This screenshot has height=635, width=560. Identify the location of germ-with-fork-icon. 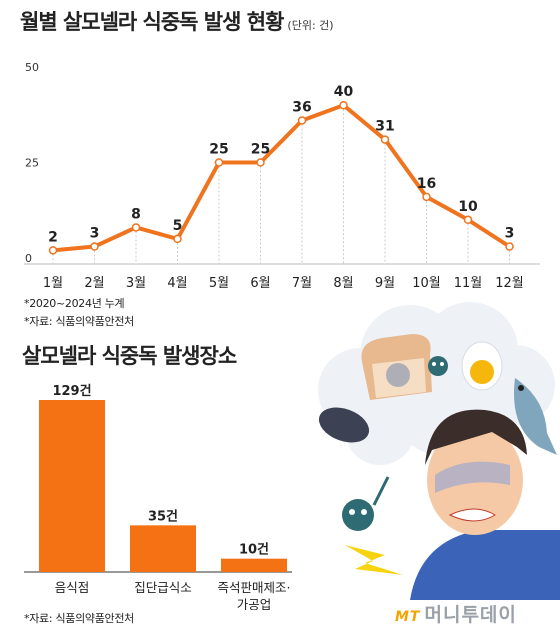
(366, 503).